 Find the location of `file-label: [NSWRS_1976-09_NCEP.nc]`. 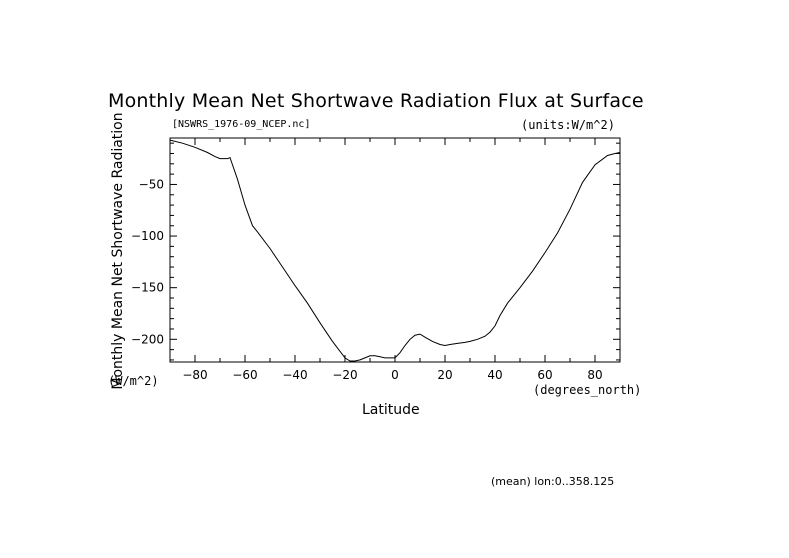

file-label: [NSWRS_1976-09_NCEP.nc] is located at coordinates (241, 124).